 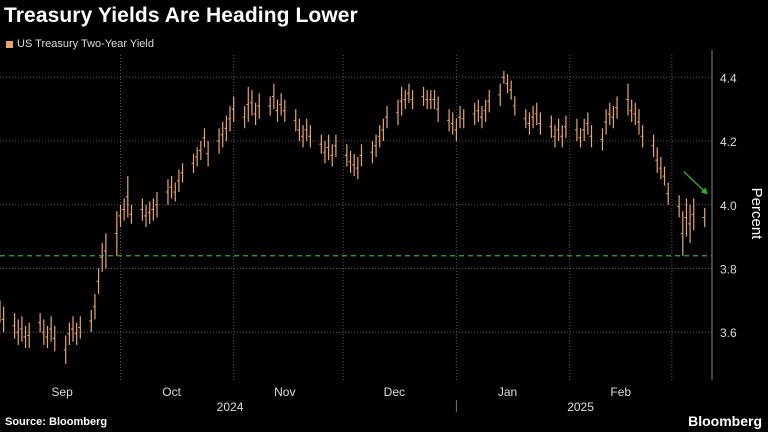 What do you see at coordinates (756, 214) in the screenshot?
I see `y-axis-label: Percent` at bounding box center [756, 214].